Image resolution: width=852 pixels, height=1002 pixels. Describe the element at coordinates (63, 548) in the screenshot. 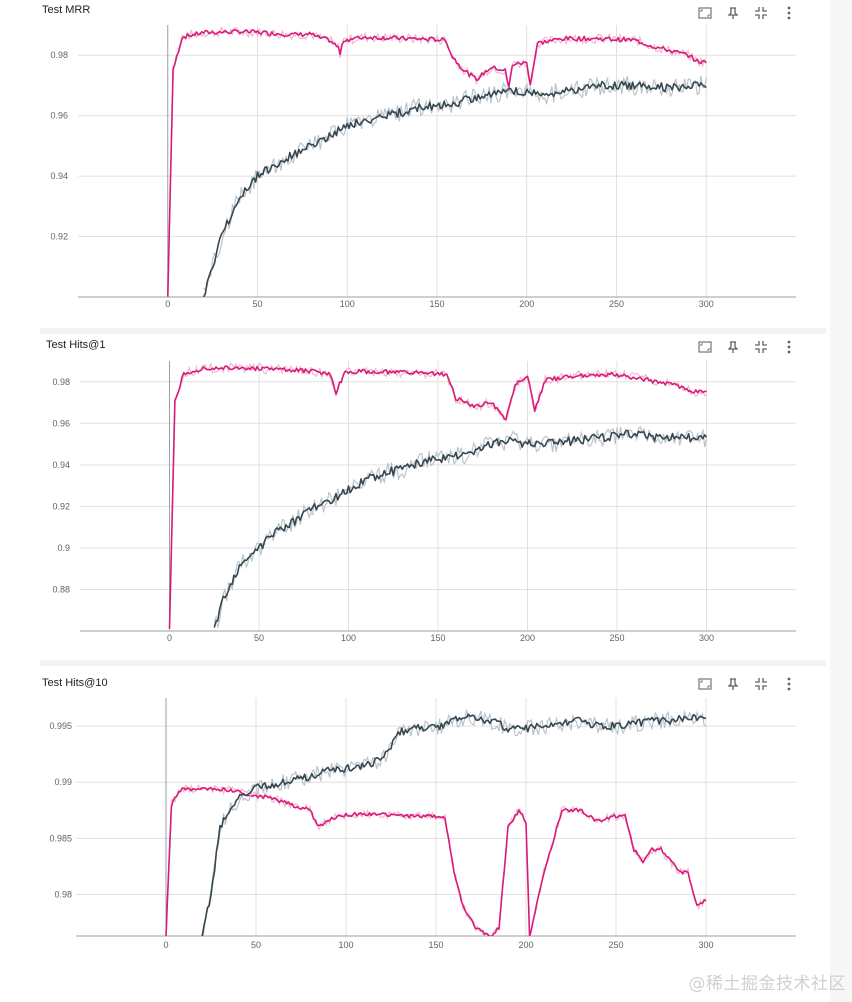

I see `y-tick-label: 0.9` at that location.